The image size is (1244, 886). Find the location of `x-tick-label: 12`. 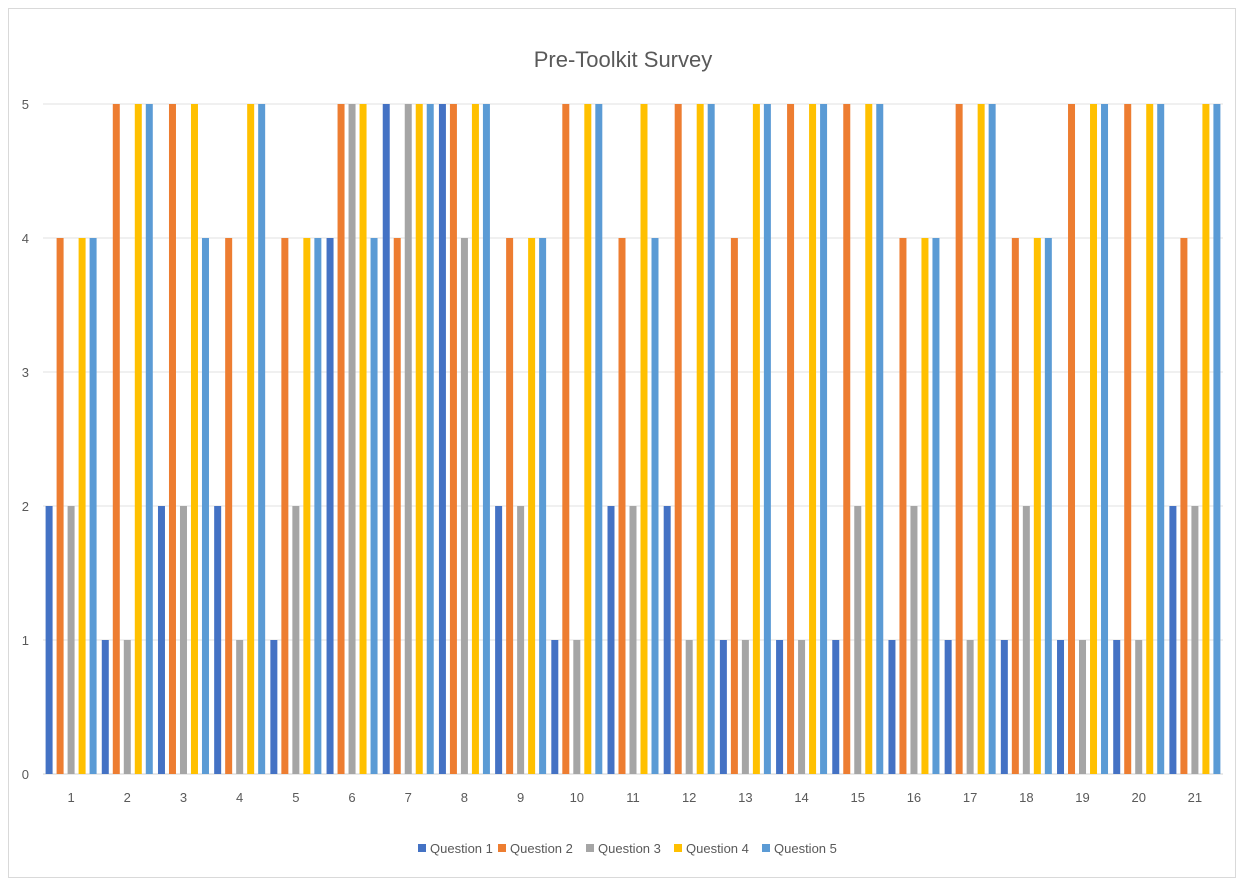

x-tick-label: 12 is located at coordinates (689, 797).